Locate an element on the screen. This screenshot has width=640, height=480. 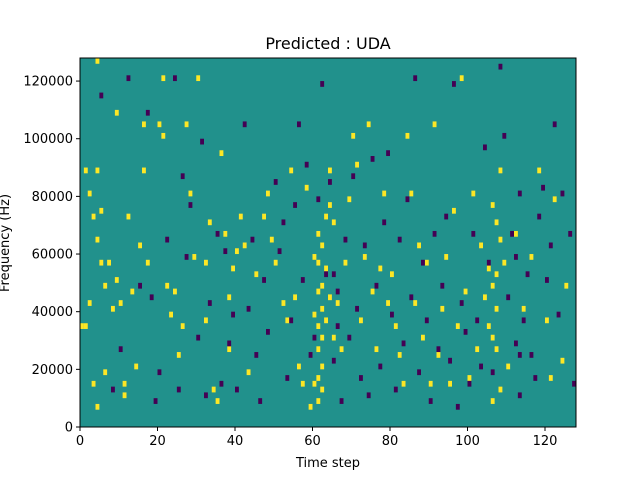
y-tick-label: 20000 is located at coordinates (52, 370).